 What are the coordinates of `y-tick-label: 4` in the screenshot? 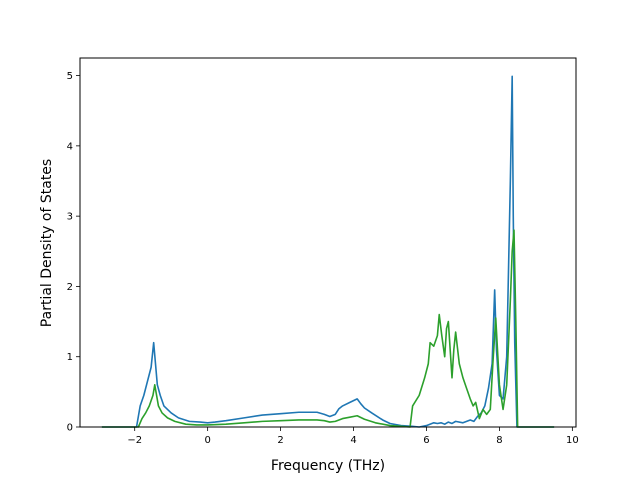 It's located at (70, 146).